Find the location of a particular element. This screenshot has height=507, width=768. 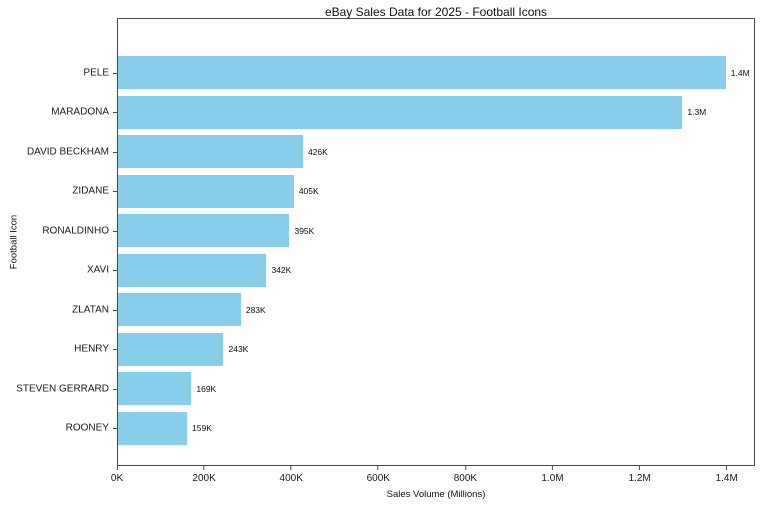

x-tick: 1.2M is located at coordinates (639, 475).